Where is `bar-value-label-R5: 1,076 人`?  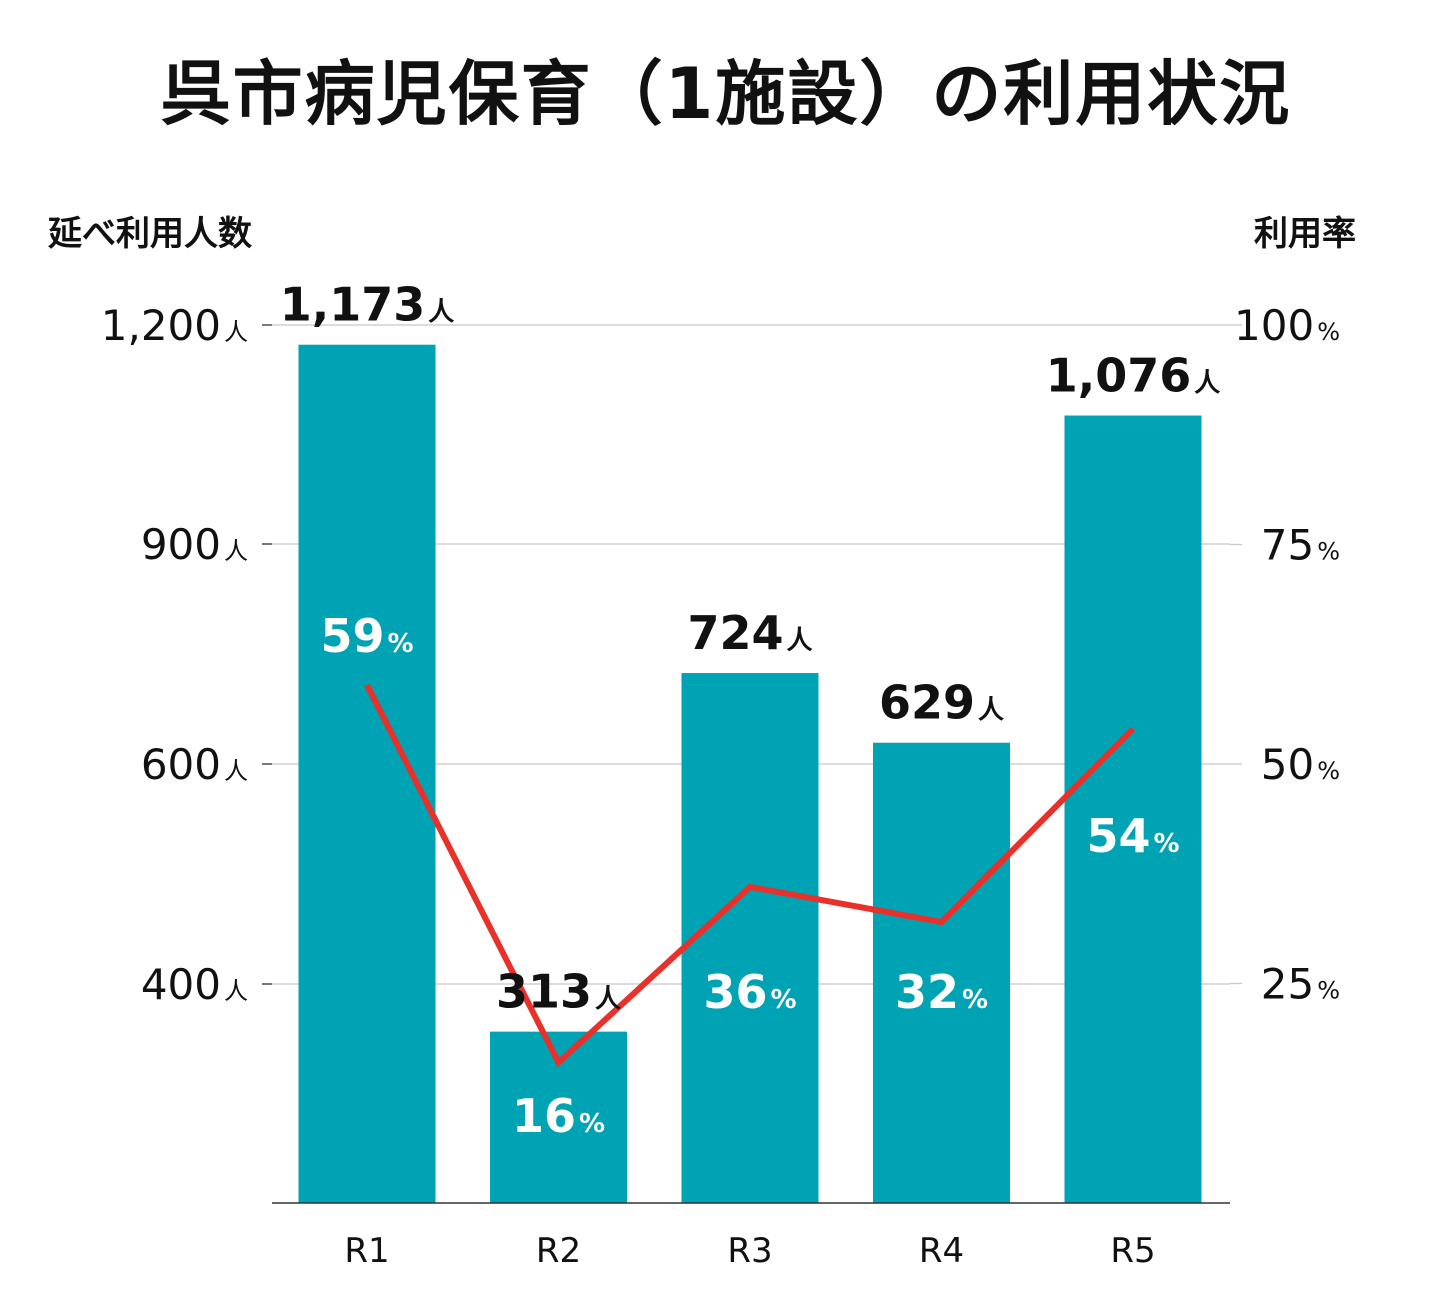 bar-value-label-R5: 1,076 人 is located at coordinates (1133, 376).